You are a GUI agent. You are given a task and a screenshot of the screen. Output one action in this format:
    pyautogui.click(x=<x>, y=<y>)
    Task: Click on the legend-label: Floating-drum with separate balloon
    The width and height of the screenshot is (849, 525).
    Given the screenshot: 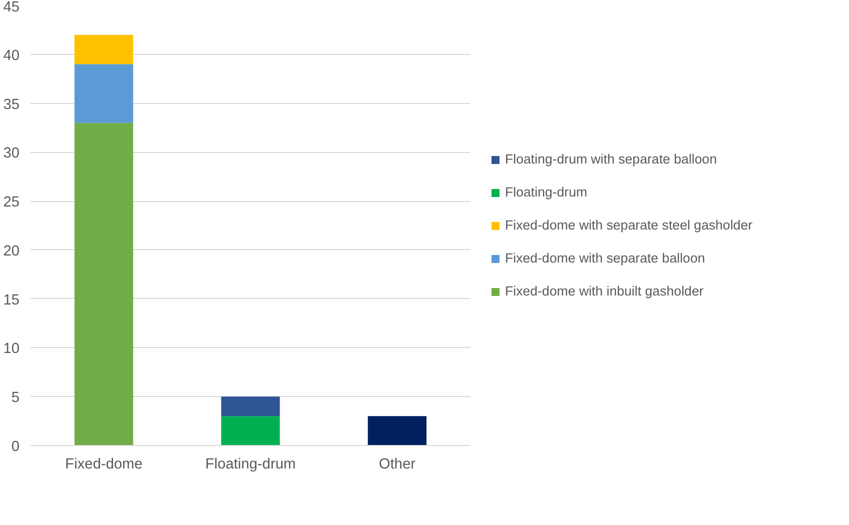 What is the action you would take?
    pyautogui.click(x=611, y=159)
    